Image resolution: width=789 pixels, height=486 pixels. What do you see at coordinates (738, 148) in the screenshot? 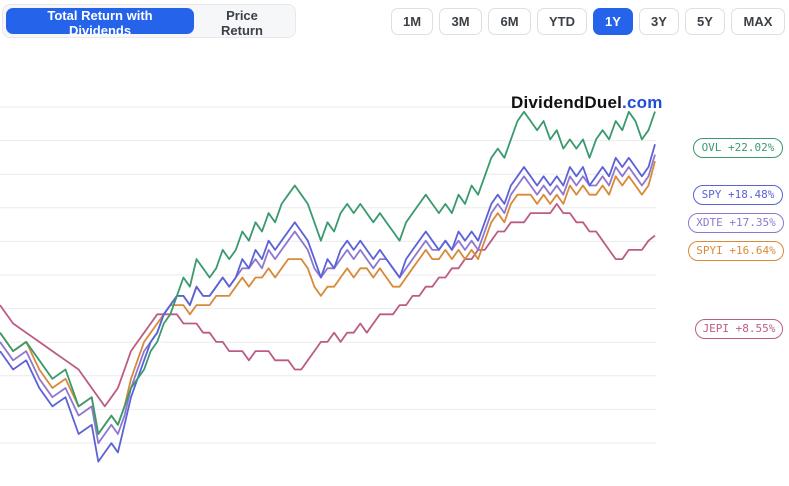
I see `series-label-ovl: OVL +22.02%` at bounding box center [738, 148].